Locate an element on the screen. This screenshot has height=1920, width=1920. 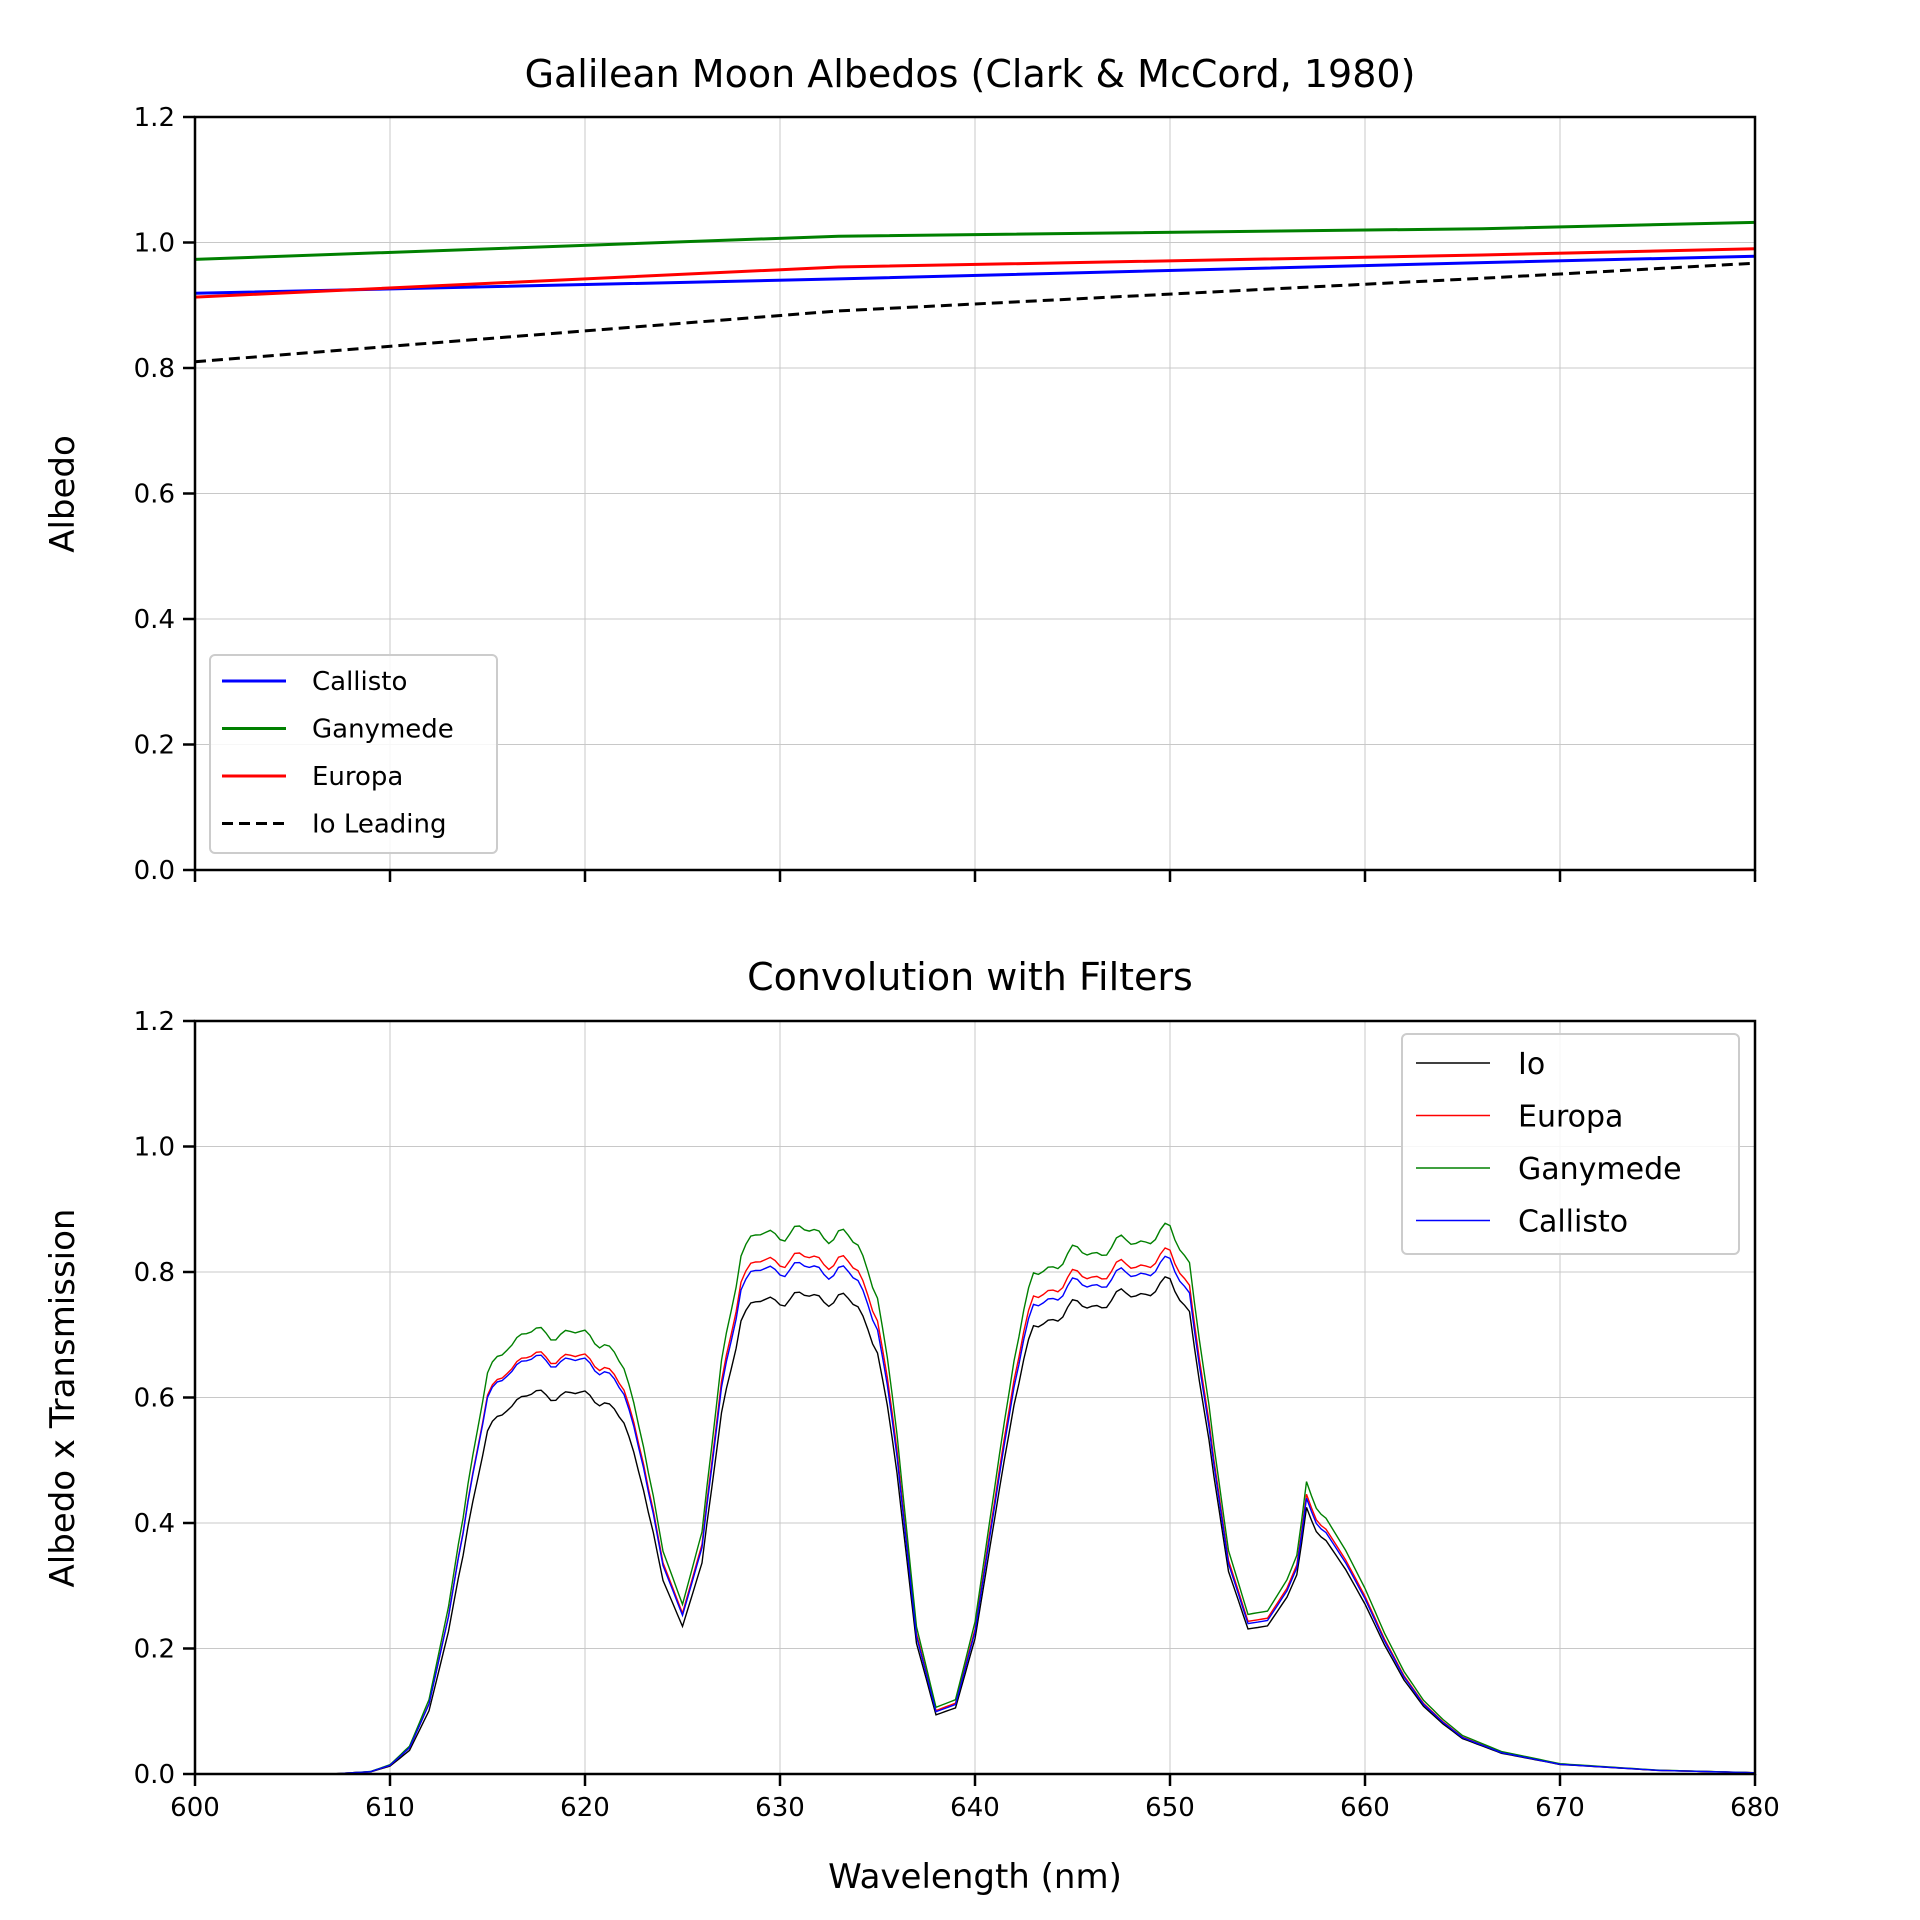
x-tick-label: 670 is located at coordinates (1560, 1808).